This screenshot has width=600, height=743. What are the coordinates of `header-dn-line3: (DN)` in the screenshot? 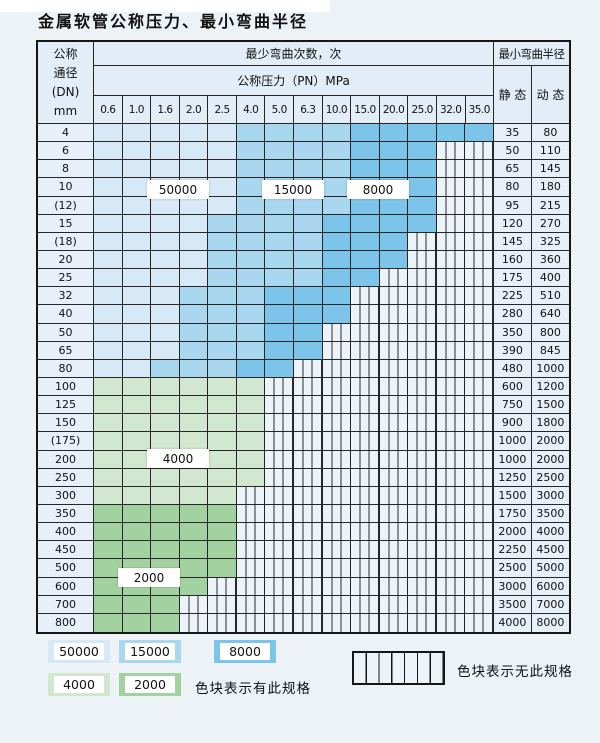 It's located at (65, 91).